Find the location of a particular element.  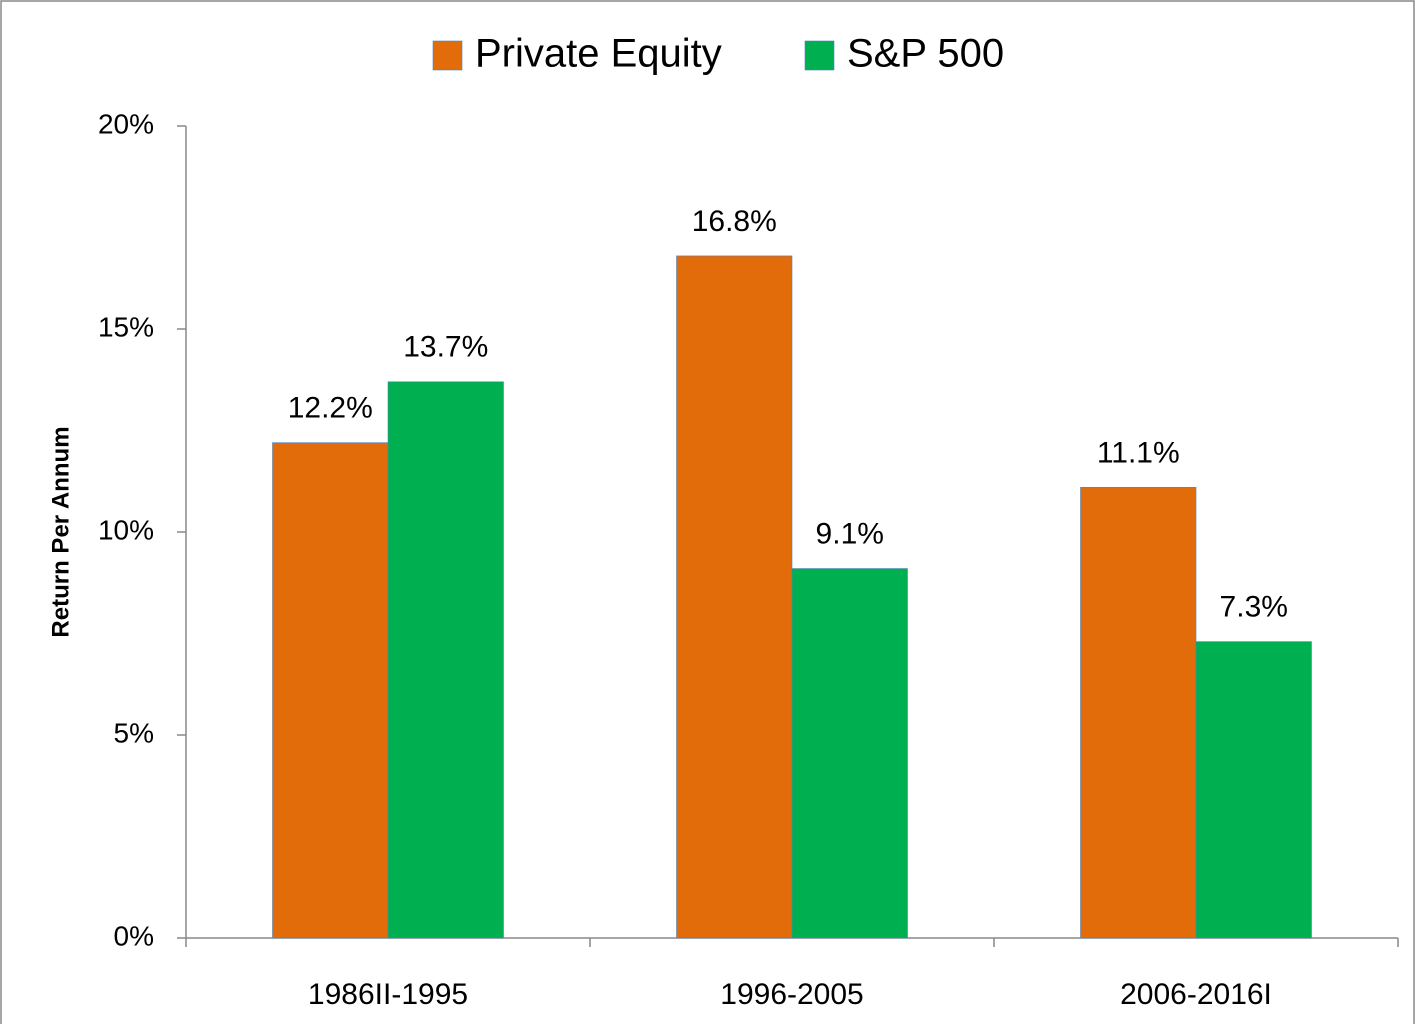

x-tick-label: 2006-2016I is located at coordinates (1196, 994).